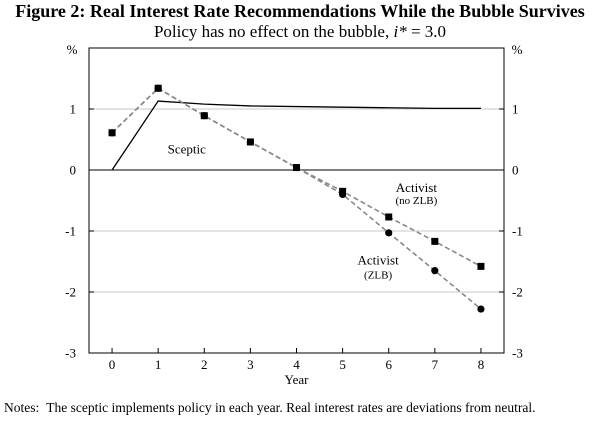 The height and width of the screenshot is (422, 600). I want to click on y-tick-label-right: -1, so click(517, 231).